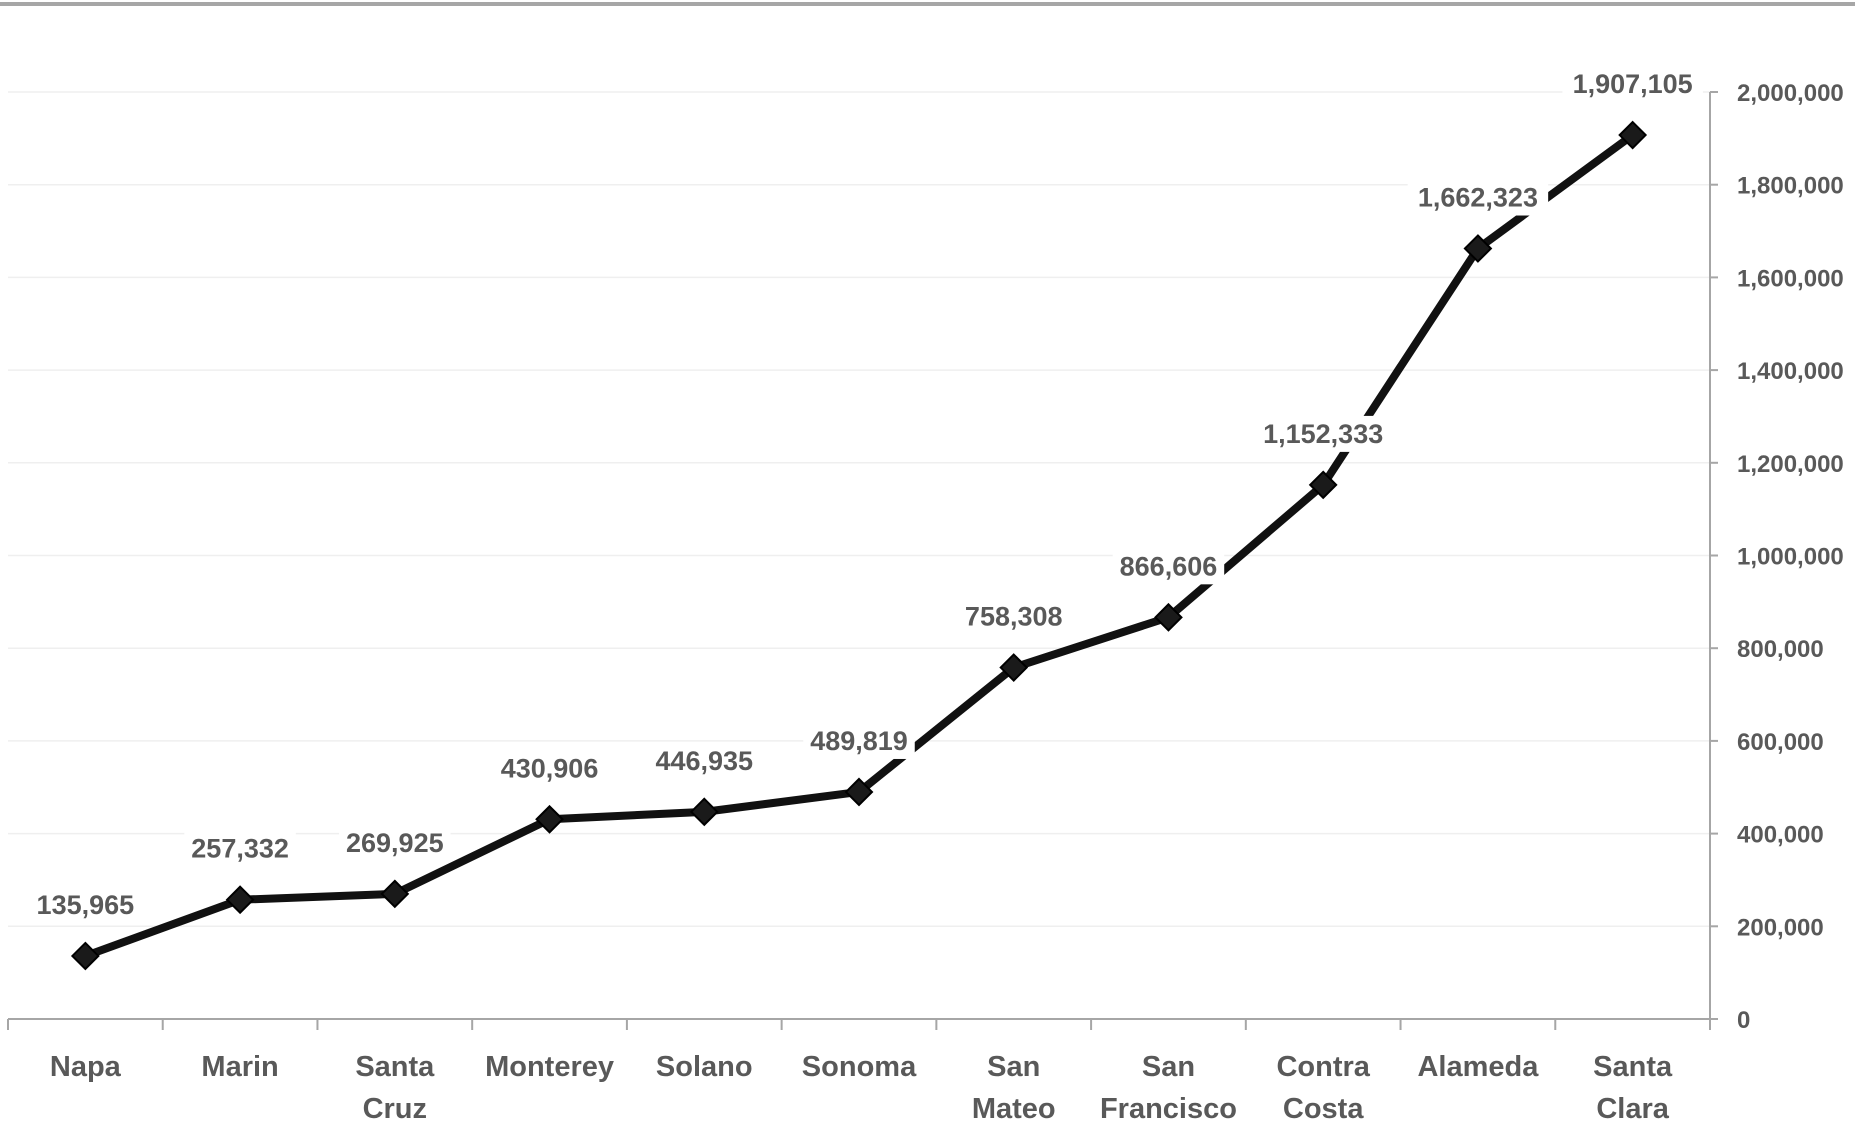 The height and width of the screenshot is (1124, 1855). I want to click on y-tick-label: 1,800,000, so click(1790, 186).